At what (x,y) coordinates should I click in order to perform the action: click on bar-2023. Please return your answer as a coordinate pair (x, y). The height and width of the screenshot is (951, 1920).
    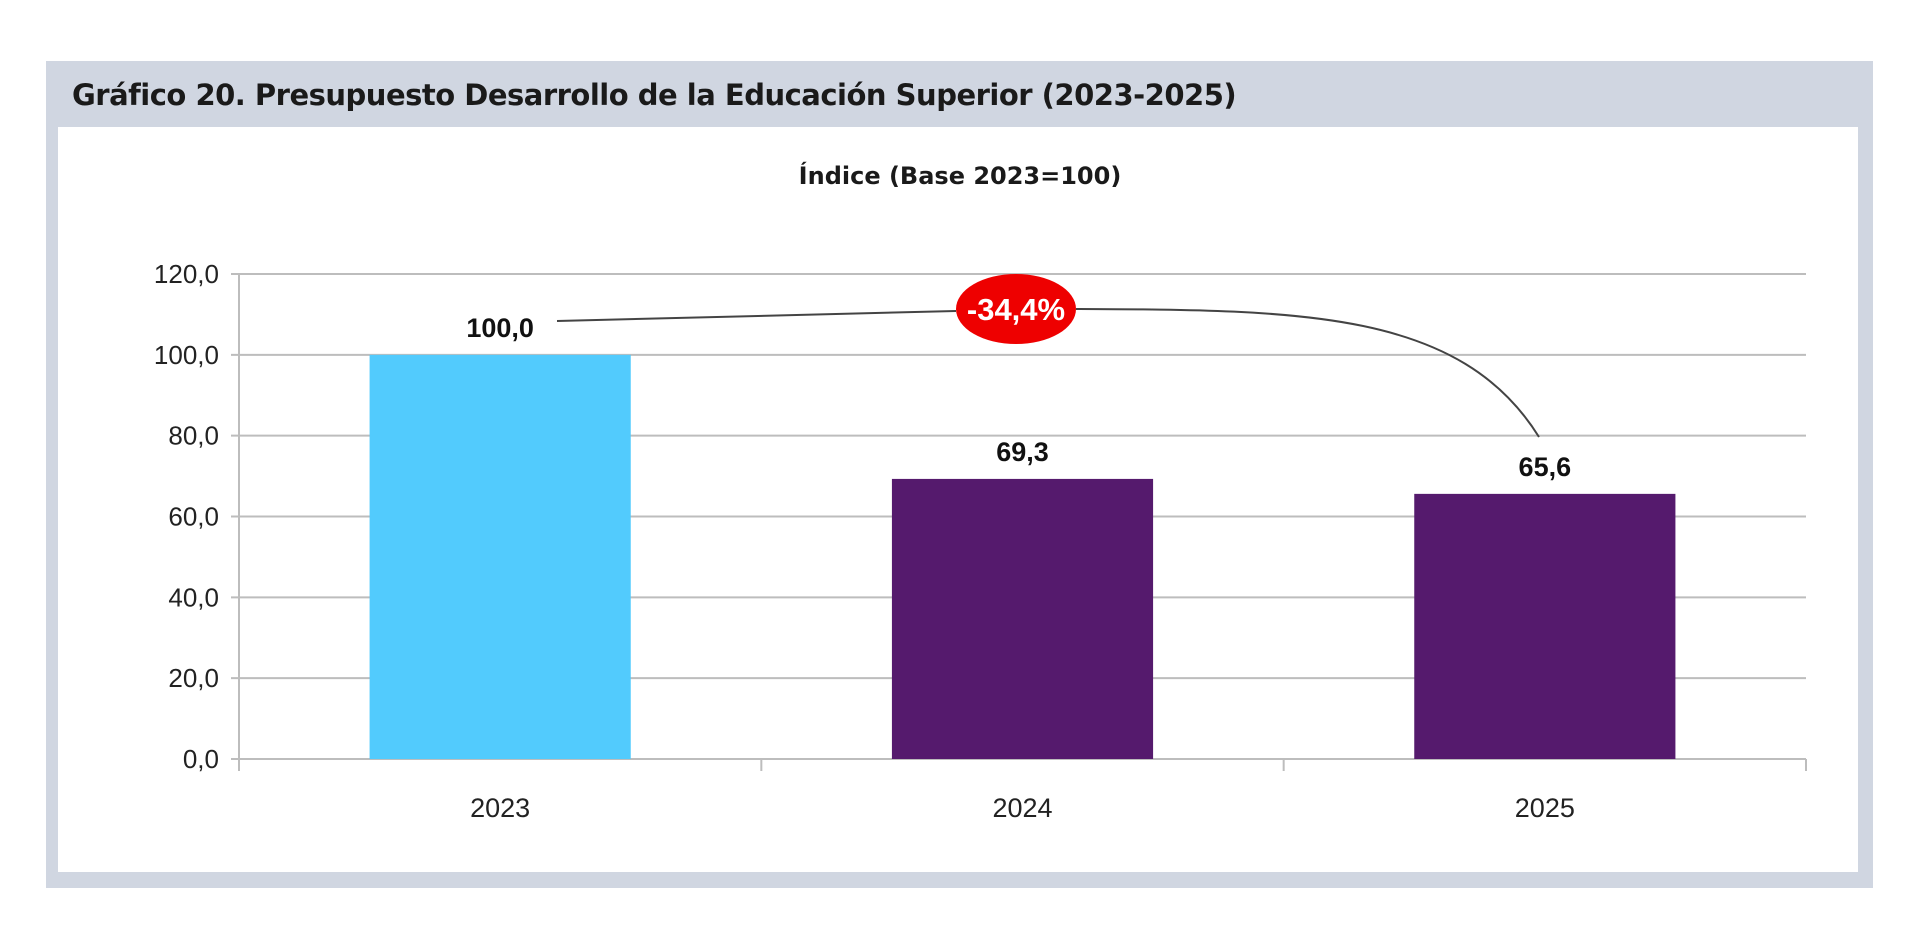
    Looking at the image, I should click on (500, 556).